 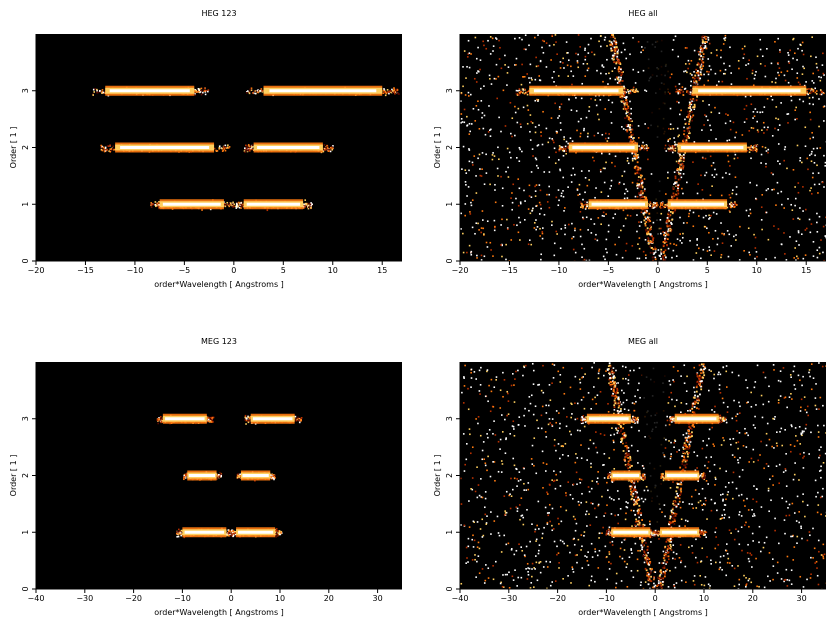 I want to click on heatmap-image, so click(x=246, y=148).